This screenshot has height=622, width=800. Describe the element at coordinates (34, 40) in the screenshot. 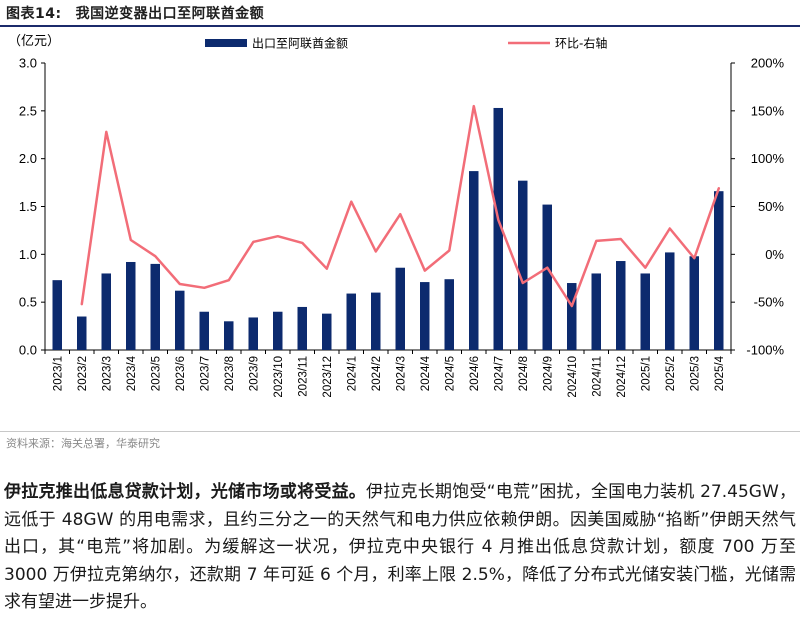

I see `y-unit-label: （亿元）` at that location.